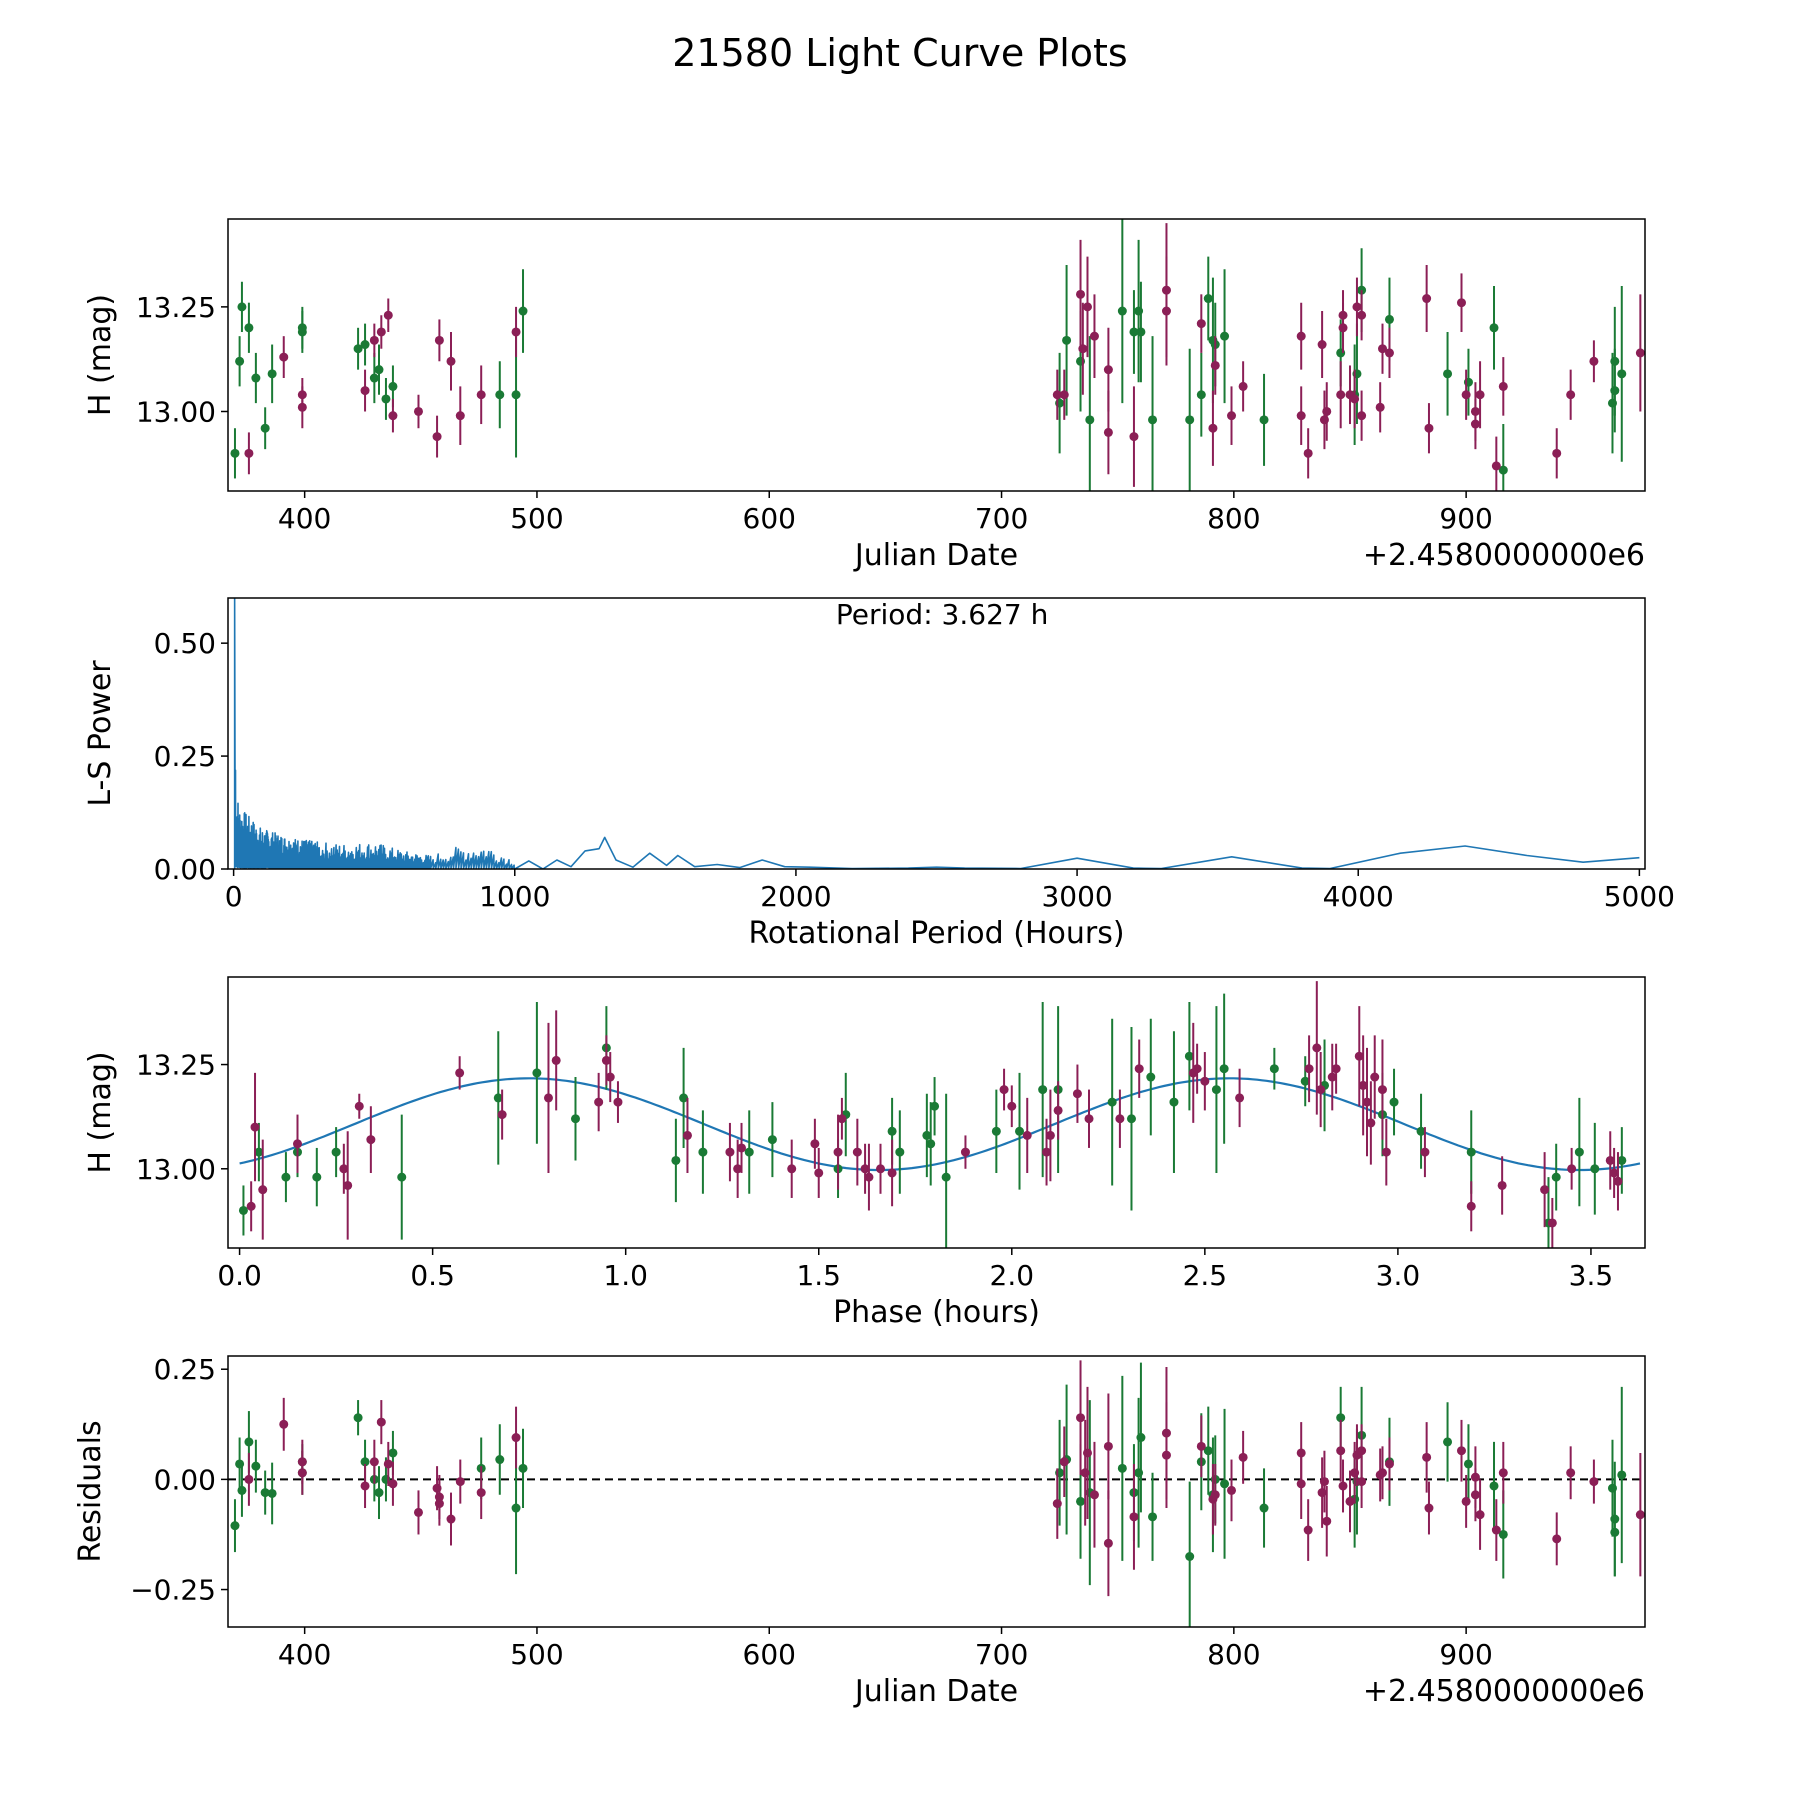 This screenshot has height=1800, width=1800. What do you see at coordinates (936, 1493) in the screenshot?
I see `residuals-plot-area` at bounding box center [936, 1493].